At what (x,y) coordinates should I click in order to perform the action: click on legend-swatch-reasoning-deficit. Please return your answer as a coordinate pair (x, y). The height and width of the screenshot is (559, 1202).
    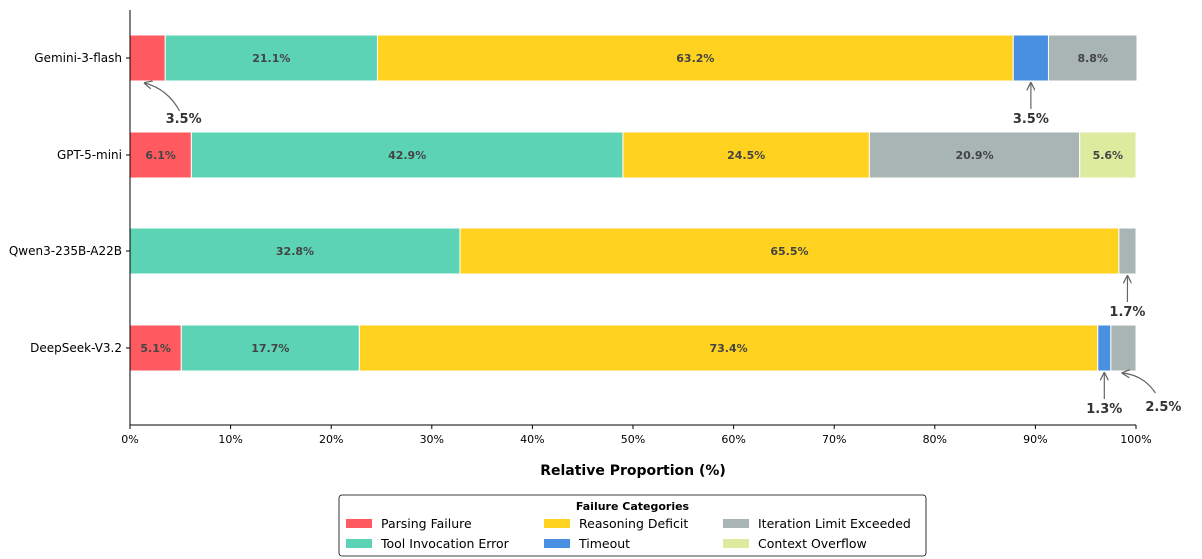
    Looking at the image, I should click on (557, 523).